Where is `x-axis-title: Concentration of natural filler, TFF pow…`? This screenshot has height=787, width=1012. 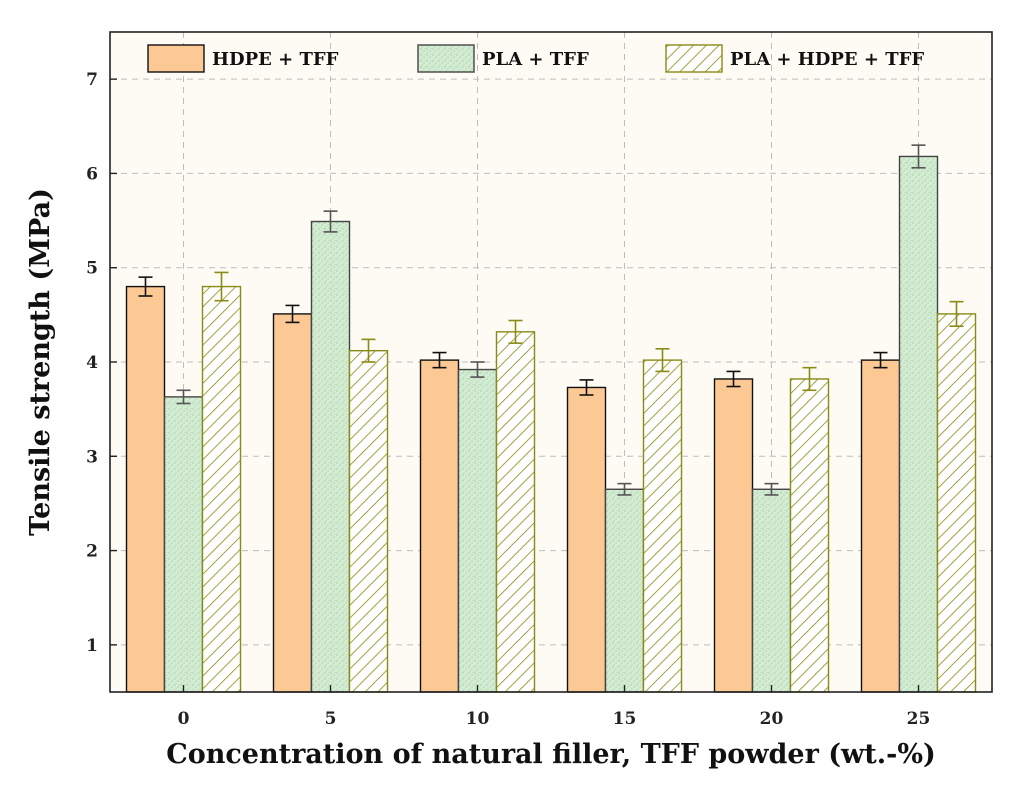 x-axis-title: Concentration of natural filler, TFF pow… is located at coordinates (551, 754).